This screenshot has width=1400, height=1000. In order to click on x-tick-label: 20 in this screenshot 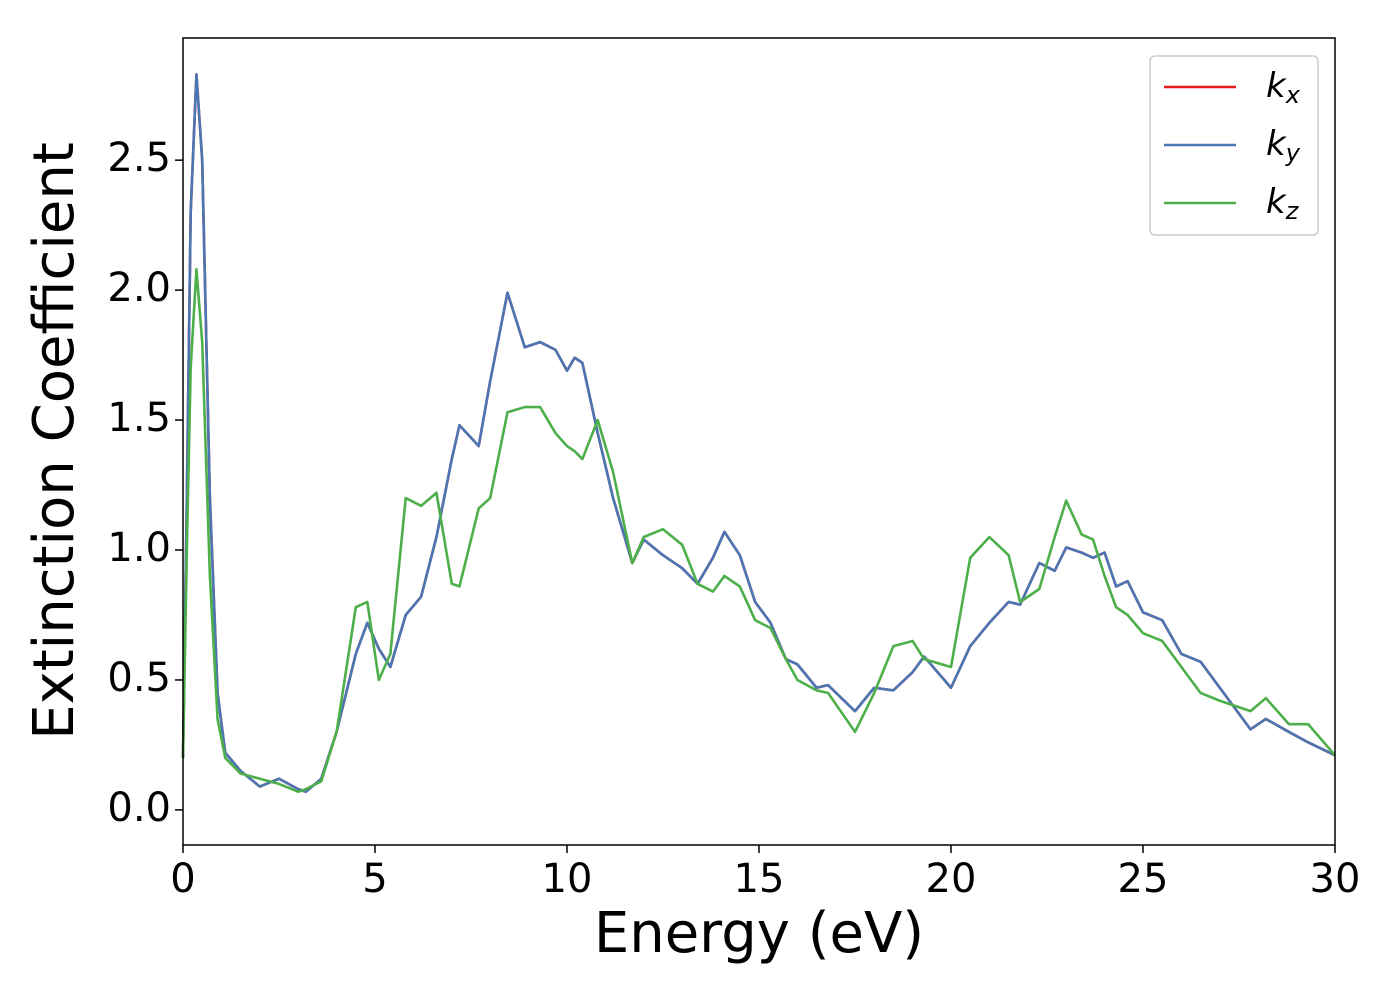, I will do `click(951, 879)`.